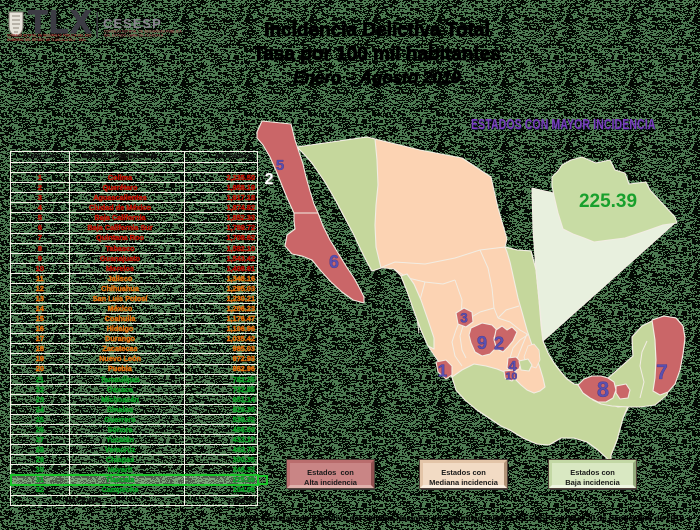 The height and width of the screenshot is (530, 700). Describe the element at coordinates (482, 342) in the screenshot. I see `svg-text: 9` at that location.